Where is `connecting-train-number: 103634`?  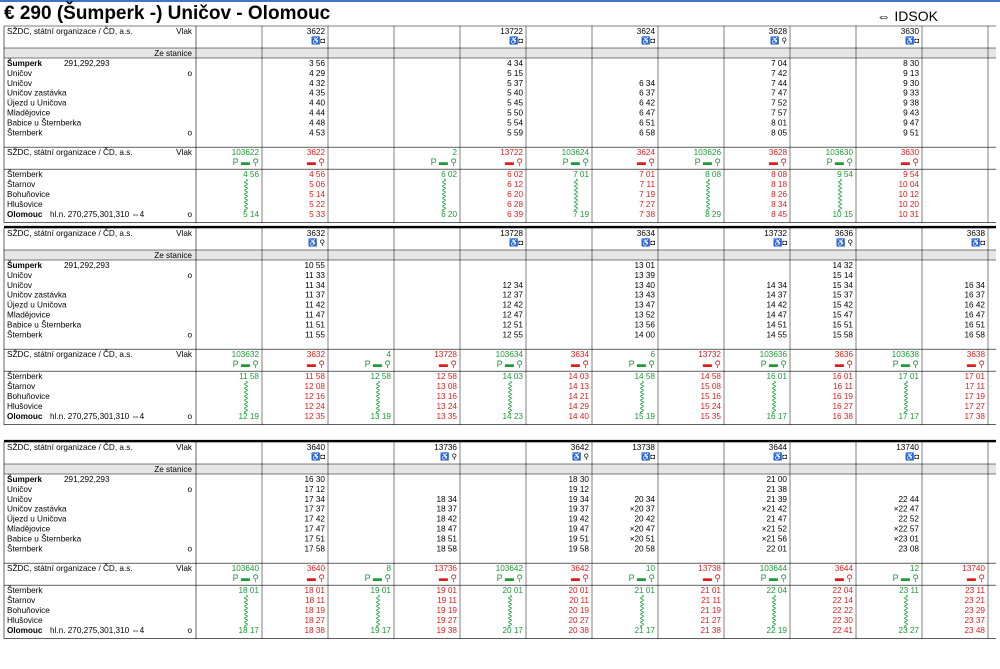
connecting-train-number: 103634 is located at coordinates (510, 354).